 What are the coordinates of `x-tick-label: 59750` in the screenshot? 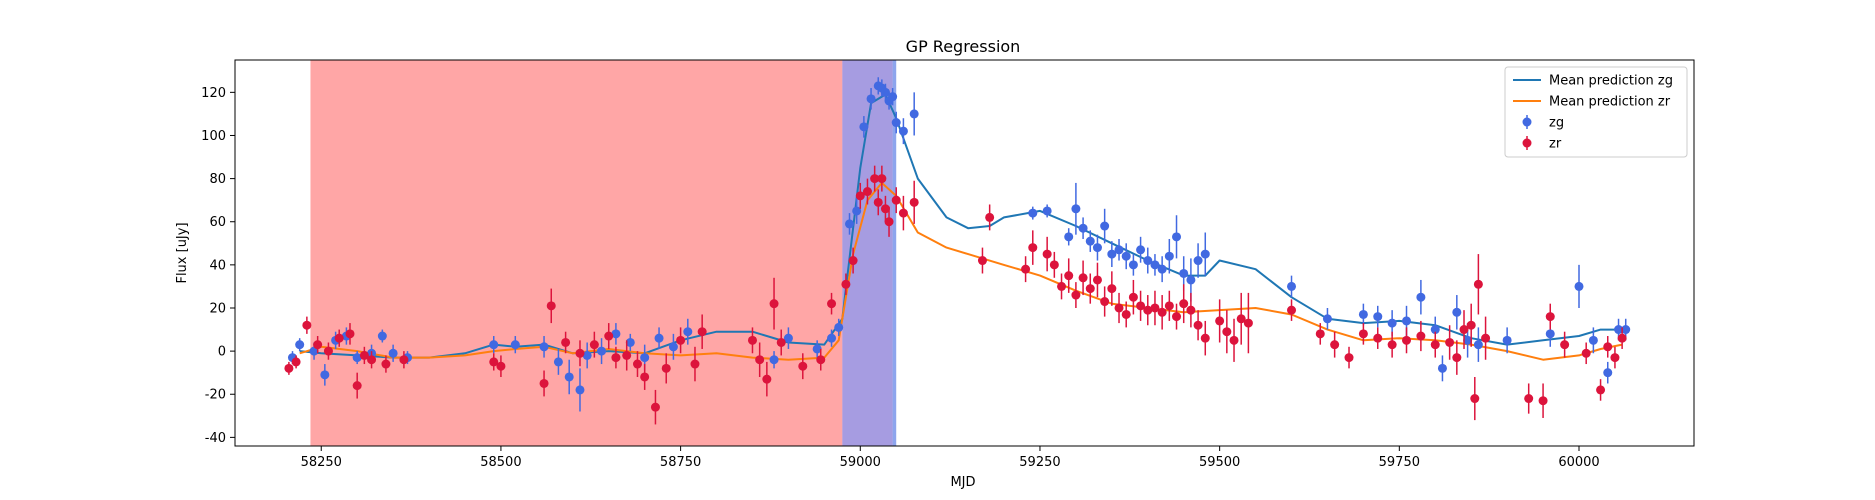 It's located at (1399, 462).